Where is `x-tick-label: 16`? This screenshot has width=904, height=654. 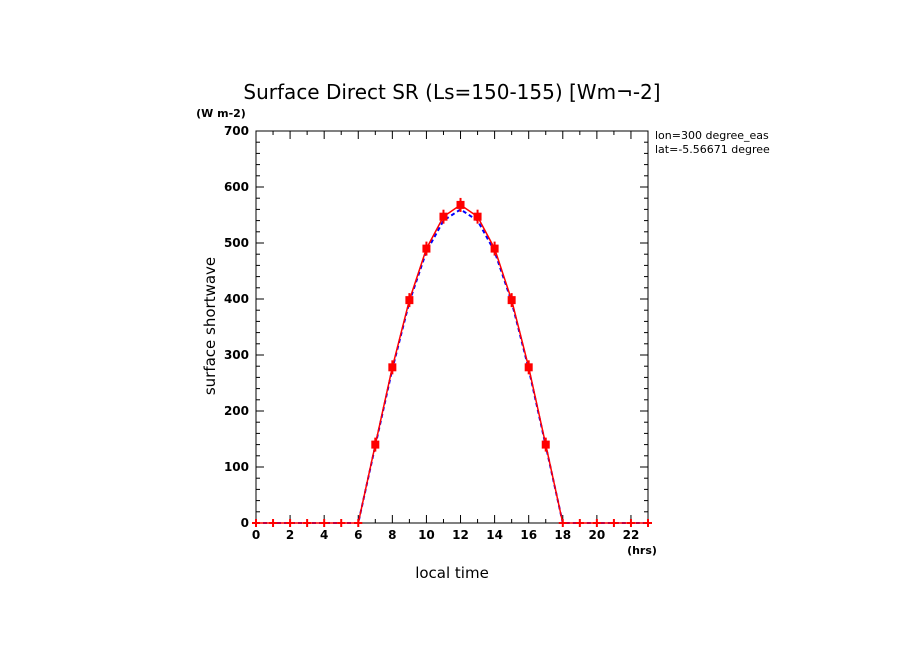
x-tick-label: 16 is located at coordinates (528, 535).